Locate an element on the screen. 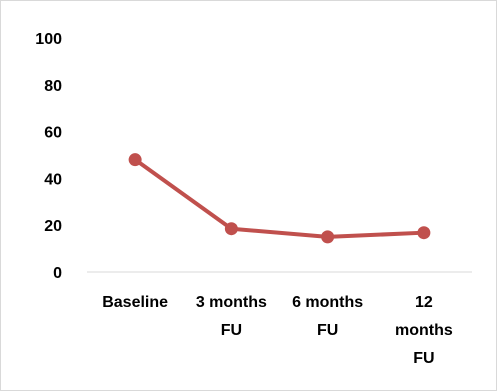  x-tick-label: 6 months FU is located at coordinates (327, 316).